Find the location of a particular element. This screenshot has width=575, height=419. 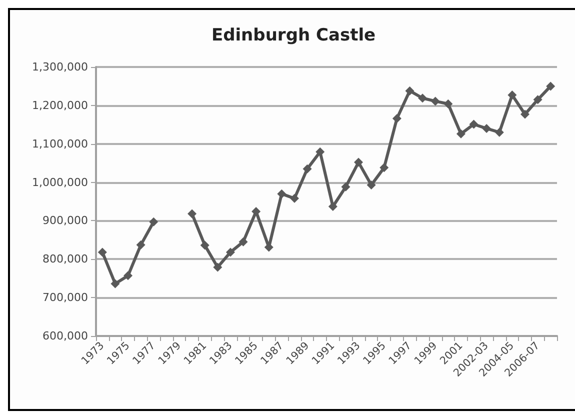

y-tick-label: 1,200,000 is located at coordinates (60, 105).